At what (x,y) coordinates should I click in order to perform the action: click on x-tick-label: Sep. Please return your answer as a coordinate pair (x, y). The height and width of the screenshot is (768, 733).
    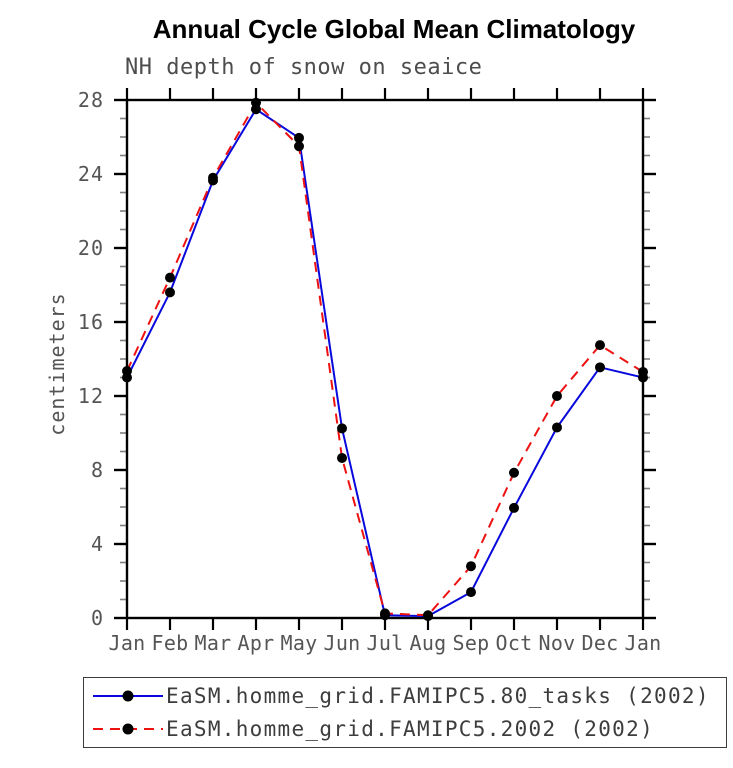
    Looking at the image, I should click on (470, 643).